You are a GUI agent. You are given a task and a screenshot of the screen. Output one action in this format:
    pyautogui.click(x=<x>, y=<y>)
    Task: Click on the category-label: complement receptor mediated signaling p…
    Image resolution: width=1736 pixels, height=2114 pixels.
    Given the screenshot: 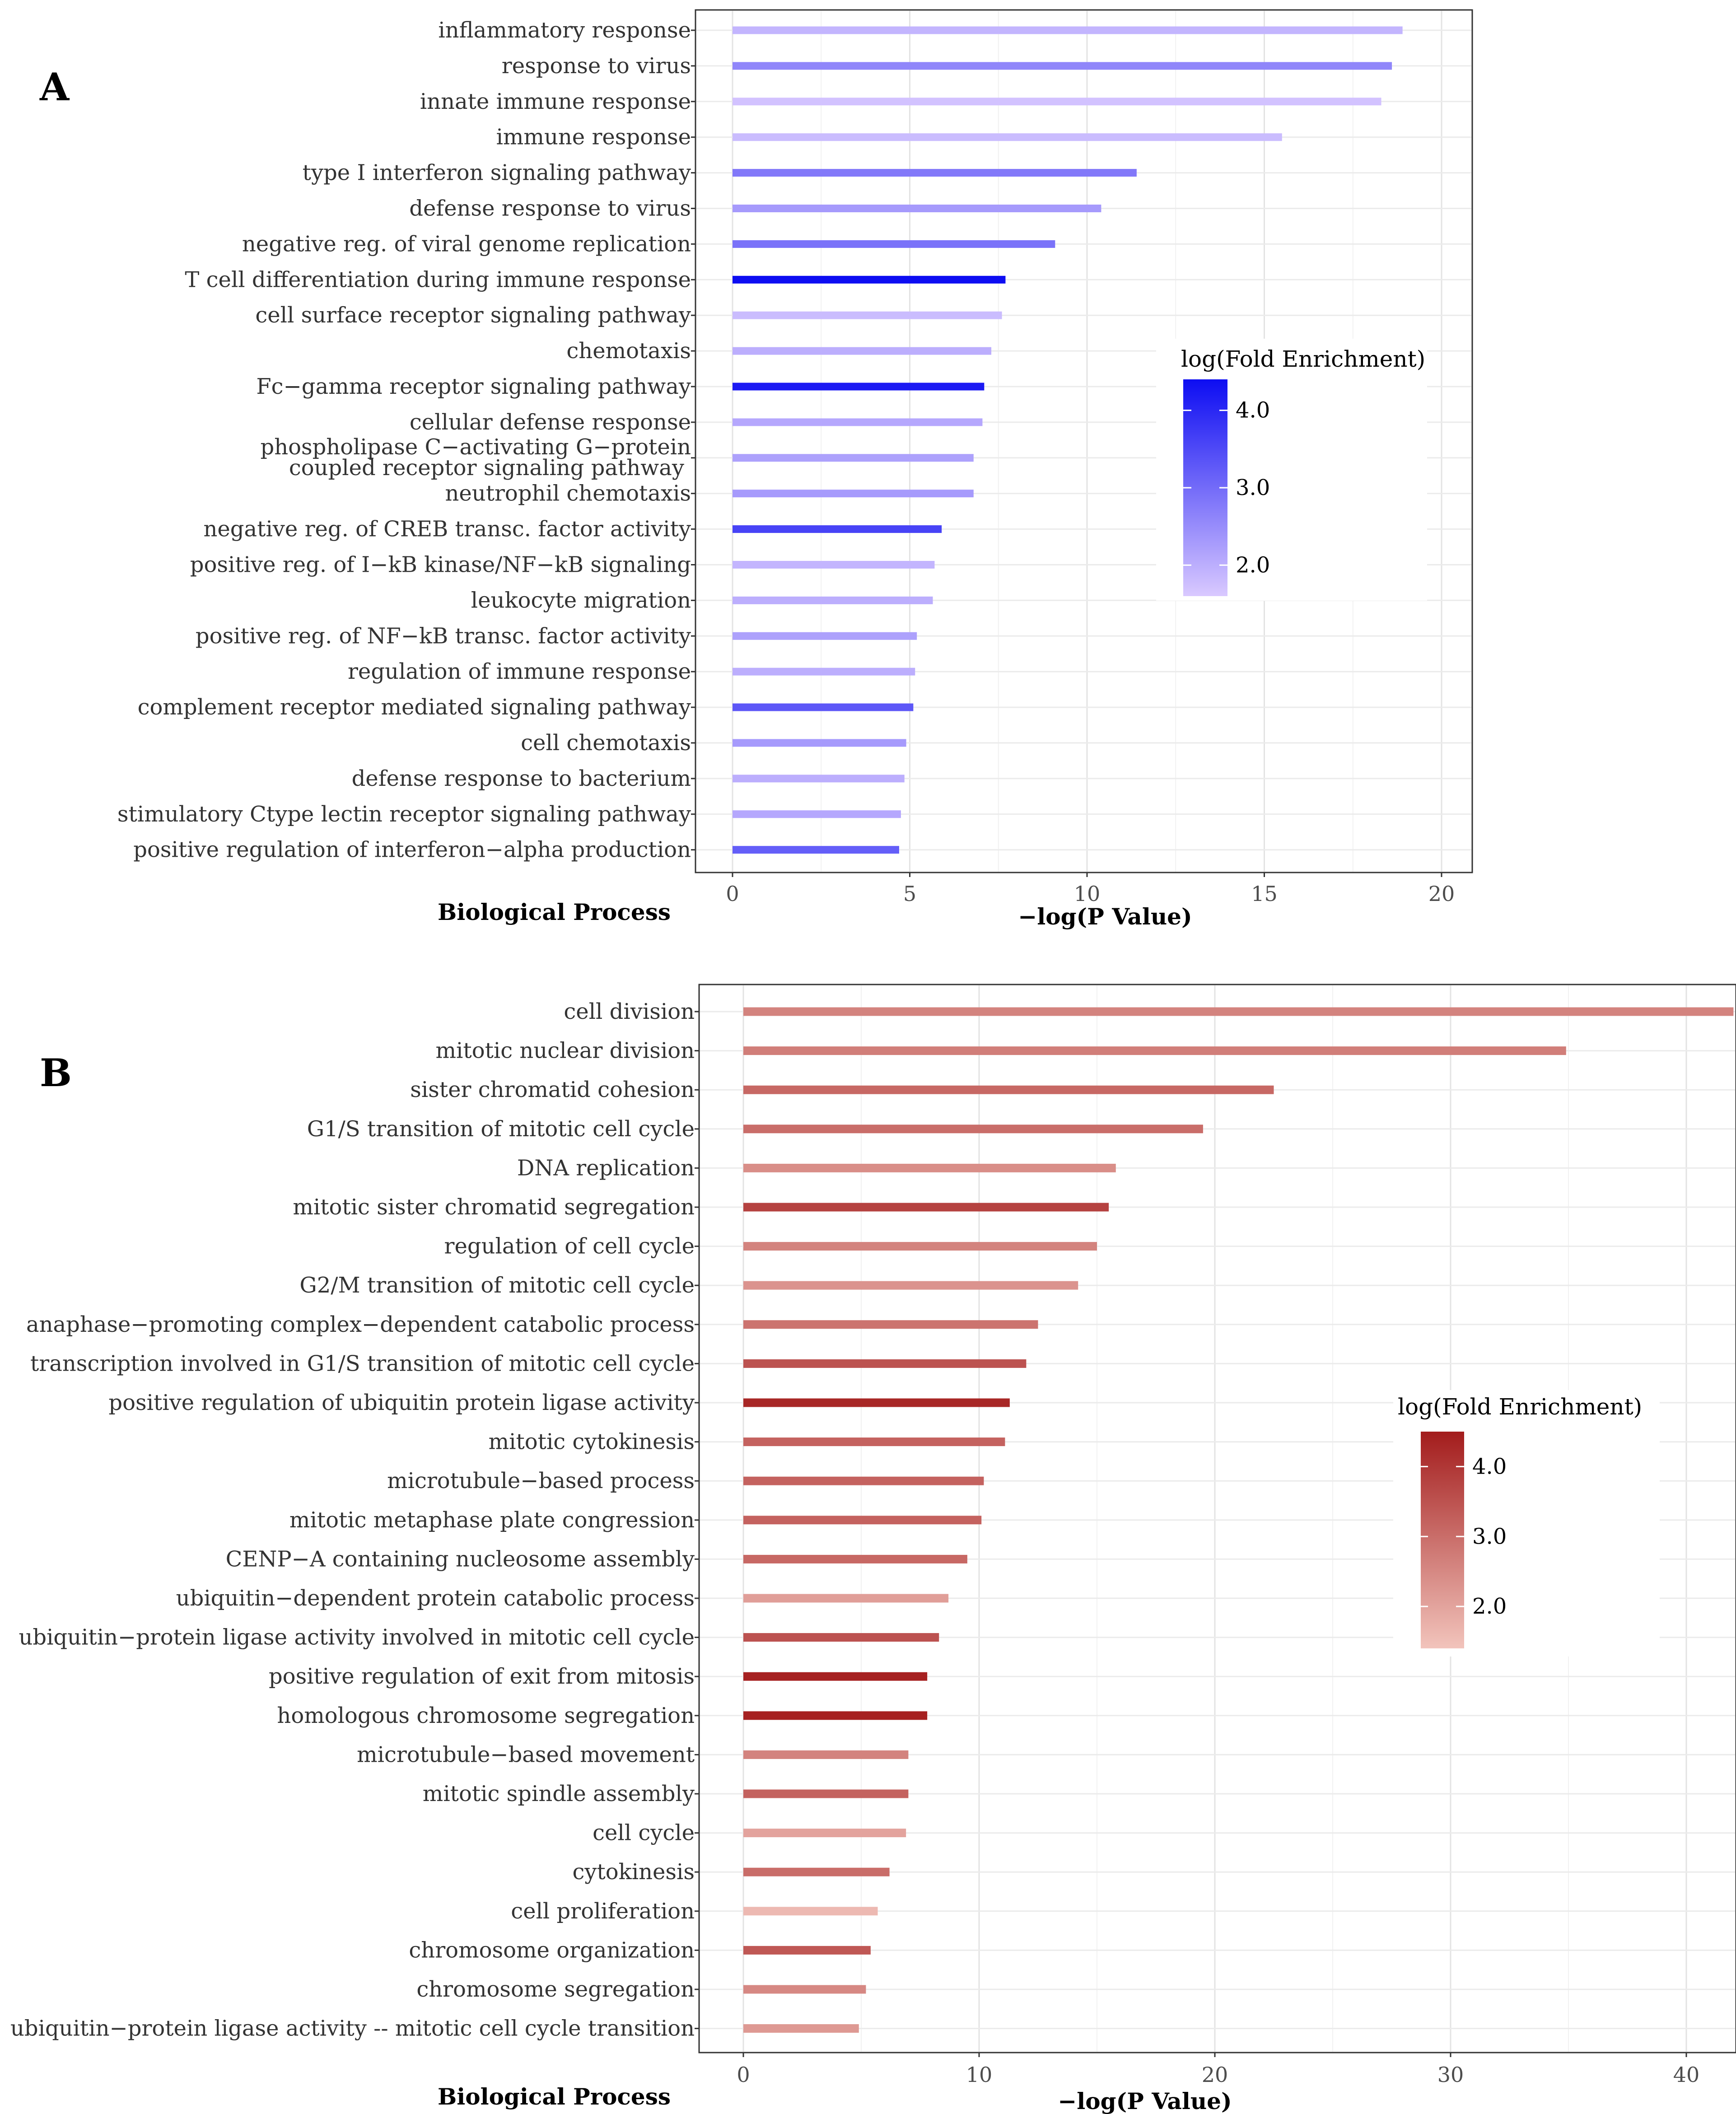 What is the action you would take?
    pyautogui.click(x=415, y=707)
    